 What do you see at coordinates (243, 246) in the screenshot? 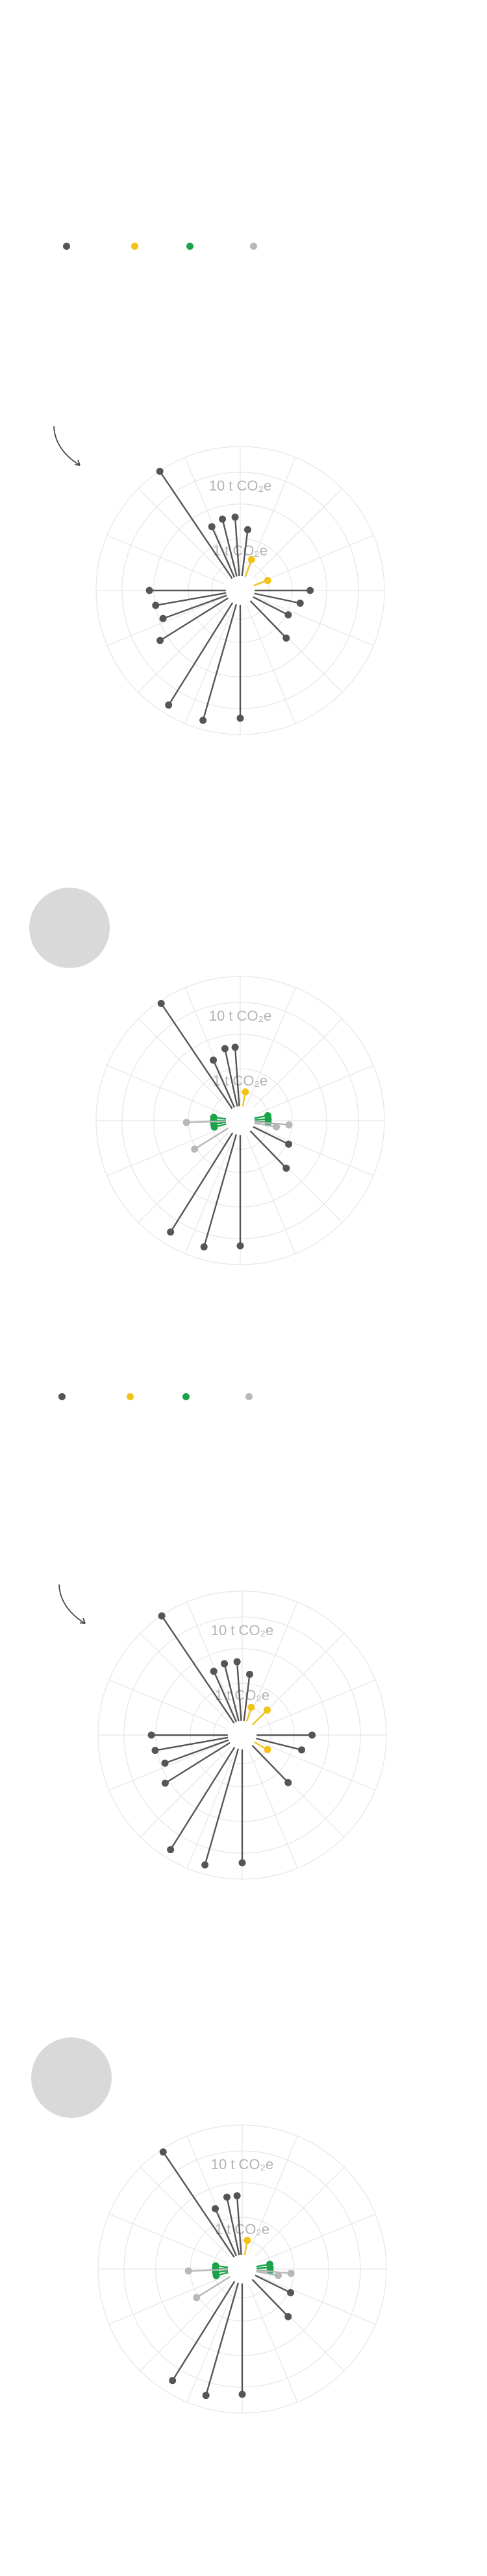
I see `legend-top` at bounding box center [243, 246].